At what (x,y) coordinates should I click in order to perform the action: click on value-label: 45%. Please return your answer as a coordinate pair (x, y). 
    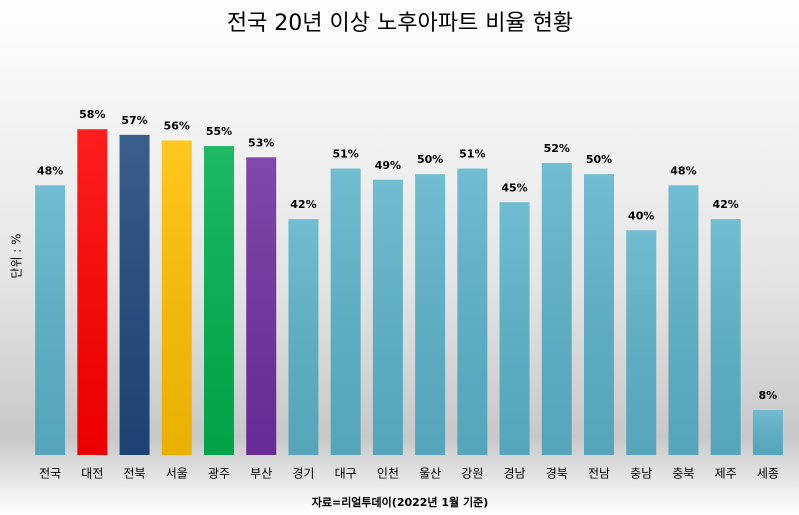
    Looking at the image, I should click on (514, 187).